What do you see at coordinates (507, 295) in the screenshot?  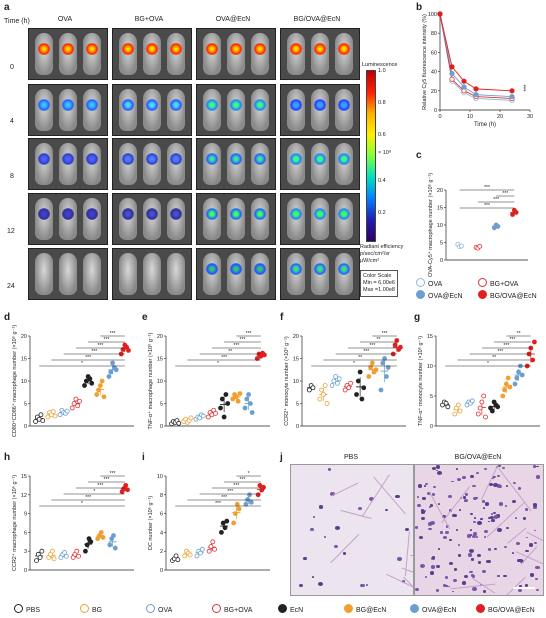 I see `legend-entry: BG/OVA@EcN` at bounding box center [507, 295].